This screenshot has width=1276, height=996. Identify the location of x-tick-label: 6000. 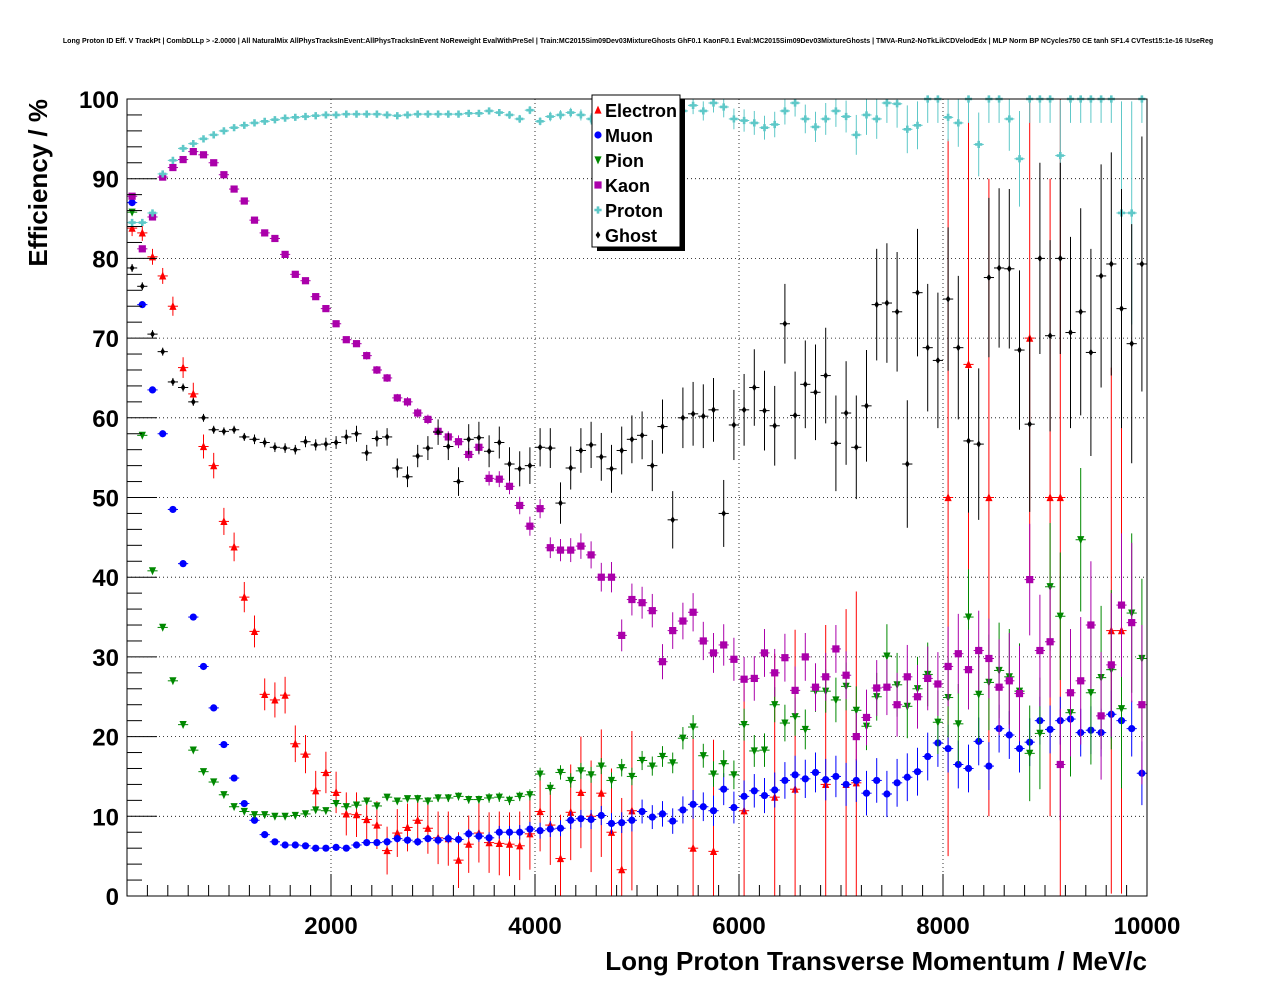
(738, 926).